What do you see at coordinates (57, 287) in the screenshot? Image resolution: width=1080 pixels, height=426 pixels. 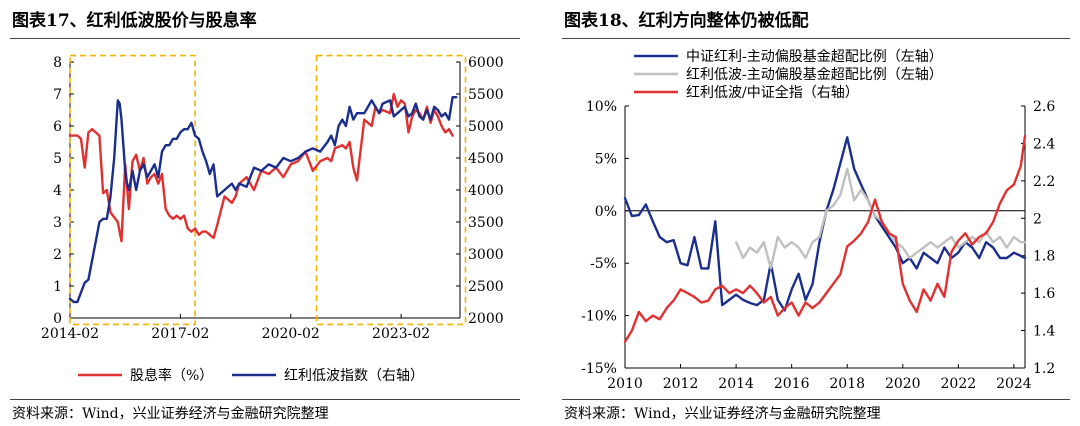 I see `y-left-tick-label: 1` at bounding box center [57, 287].